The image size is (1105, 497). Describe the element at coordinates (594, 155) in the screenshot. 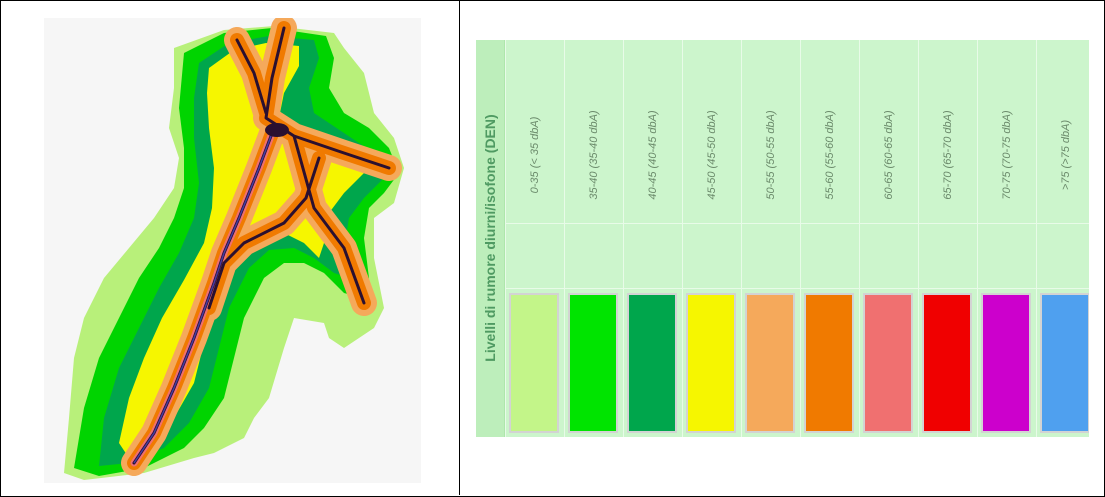

I see `legend-item-label: 35-40 (35-40 dbA)` at that location.